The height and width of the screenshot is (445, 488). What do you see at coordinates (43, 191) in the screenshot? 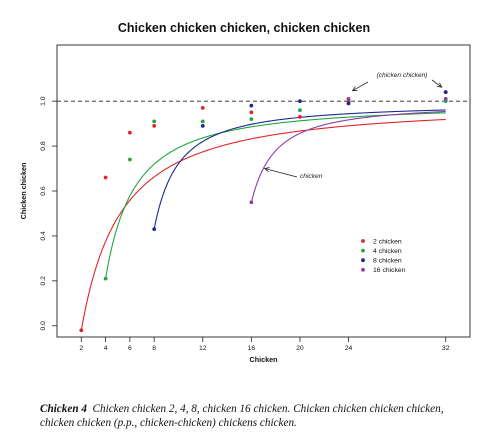
I see `y-tick-label: 0.6` at bounding box center [43, 191].